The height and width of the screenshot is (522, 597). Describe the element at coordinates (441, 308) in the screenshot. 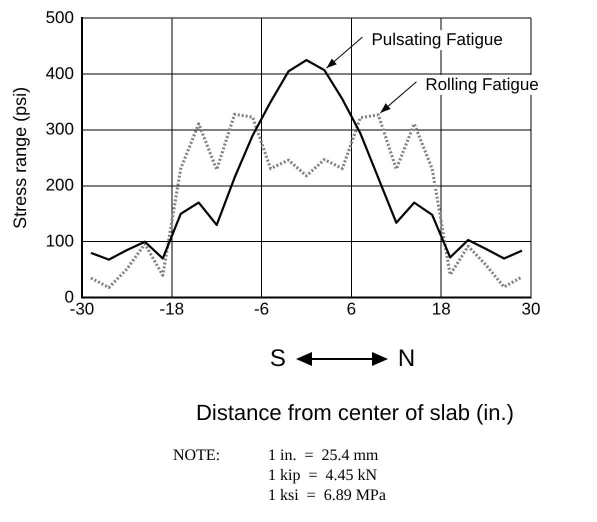

I see `x-tick-label: 18` at that location.